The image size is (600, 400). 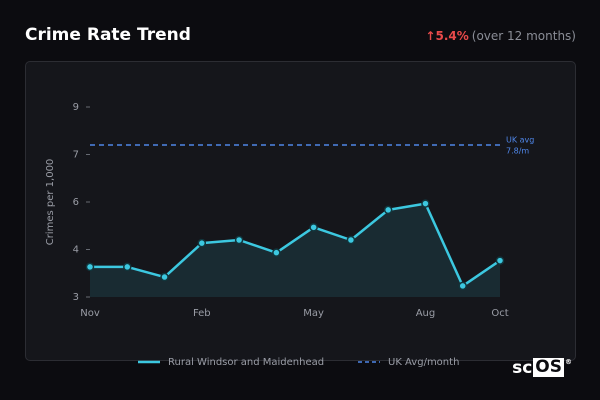 I want to click on logo-mark: ®, so click(x=568, y=362).